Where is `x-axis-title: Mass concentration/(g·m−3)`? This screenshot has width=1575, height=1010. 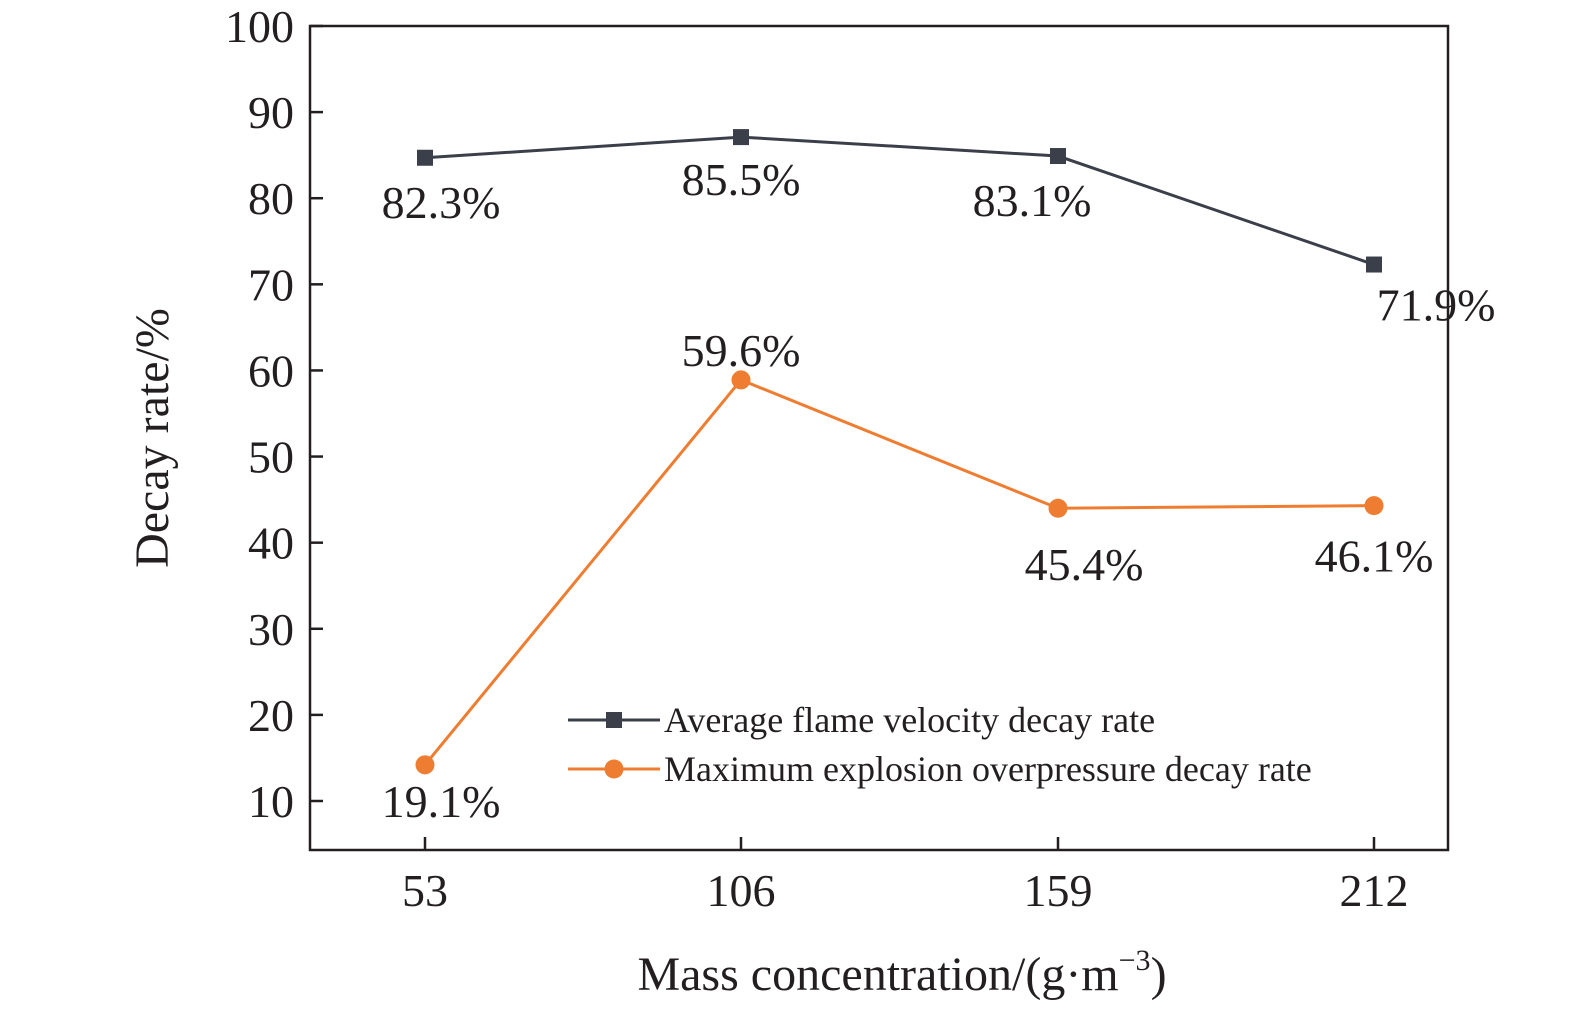
x-axis-title: Mass concentration/(g·m−3) is located at coordinates (901, 972).